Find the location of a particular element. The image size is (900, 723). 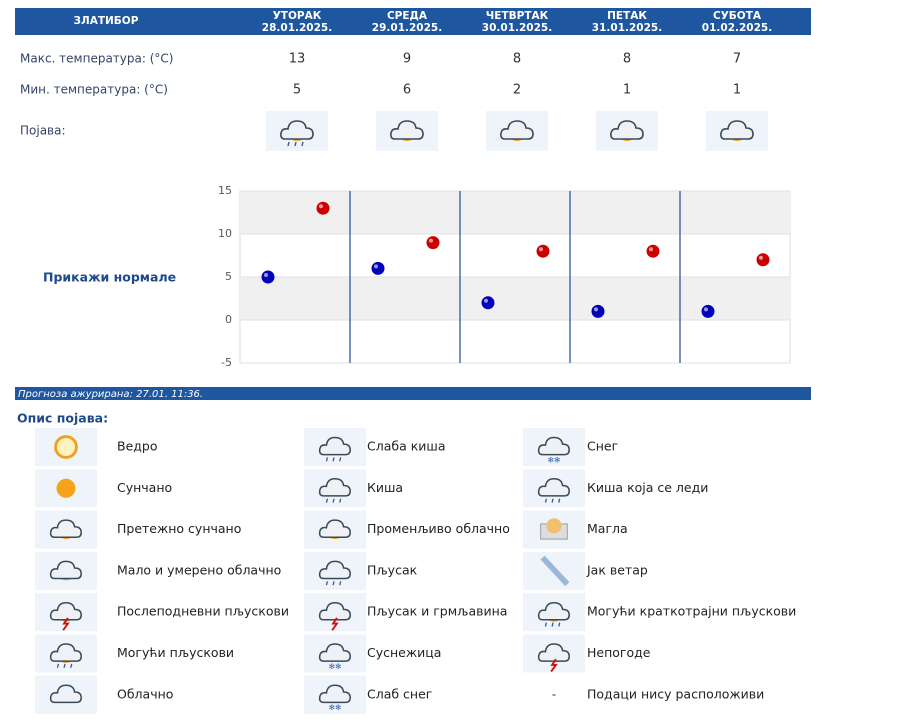

legend-label: Пљусак is located at coordinates (392, 569).